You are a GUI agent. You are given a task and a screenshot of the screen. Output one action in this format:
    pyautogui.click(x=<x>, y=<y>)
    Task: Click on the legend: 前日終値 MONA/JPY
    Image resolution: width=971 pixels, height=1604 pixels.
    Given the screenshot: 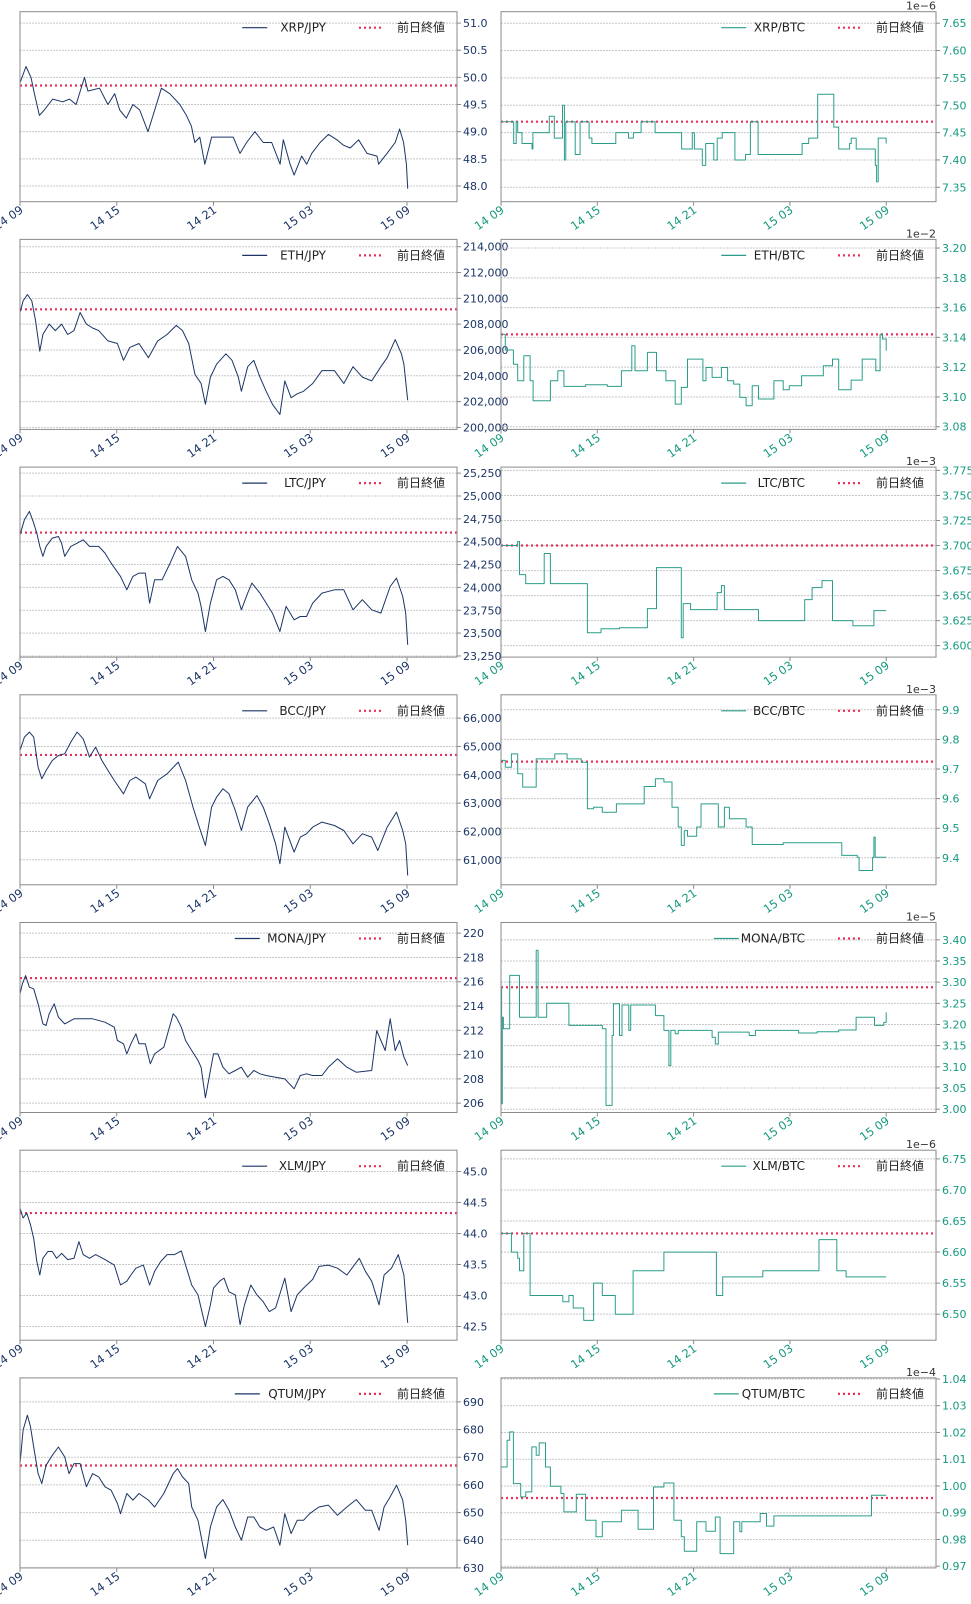 What is the action you would take?
    pyautogui.click(x=339, y=938)
    